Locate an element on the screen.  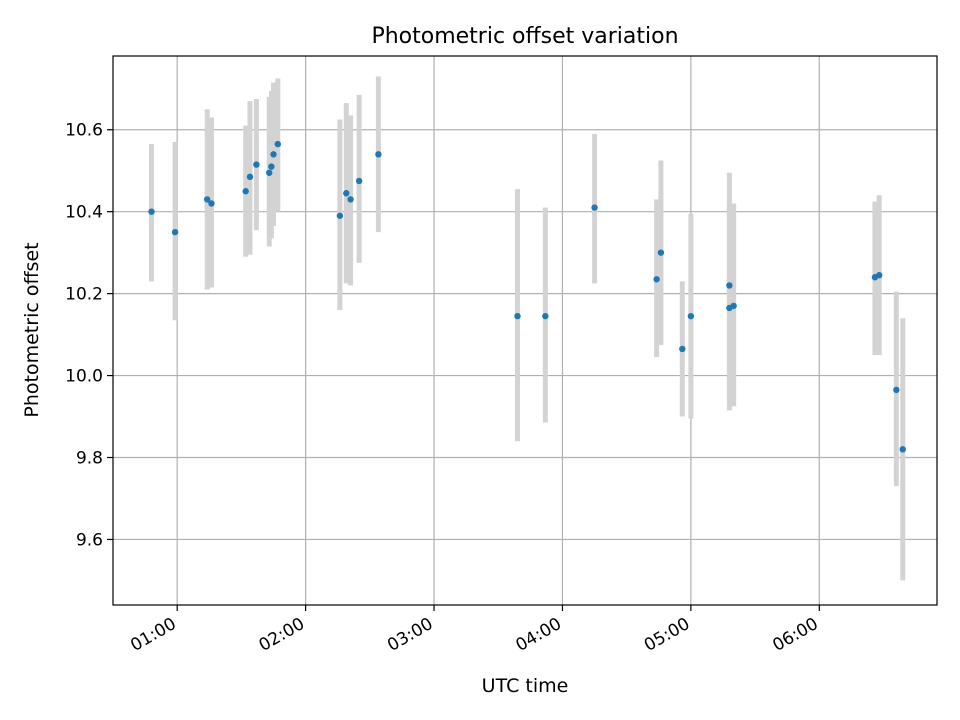
x-tick-label: 01:00 is located at coordinates (153, 635).